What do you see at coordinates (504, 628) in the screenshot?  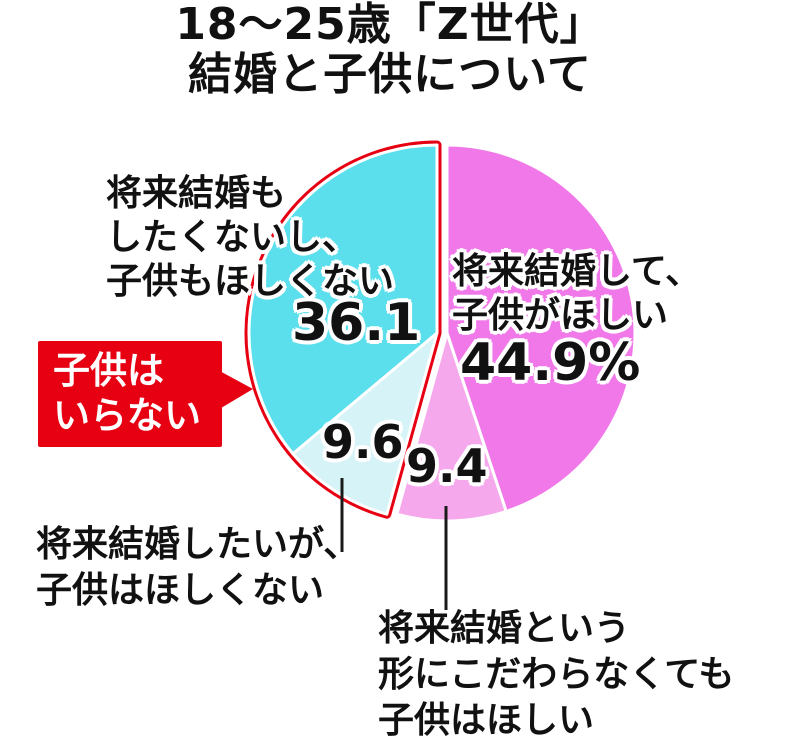 I see `label-line: 将来結婚という` at bounding box center [504, 628].